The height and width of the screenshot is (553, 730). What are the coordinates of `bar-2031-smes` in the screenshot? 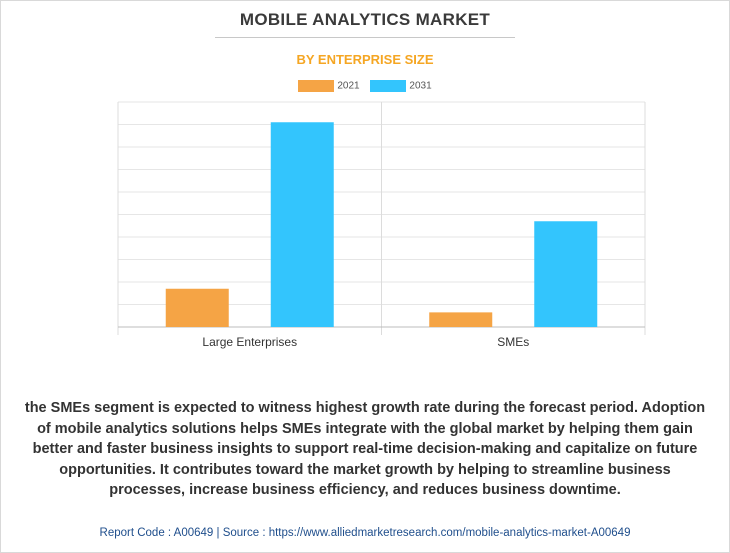 It's located at (566, 274).